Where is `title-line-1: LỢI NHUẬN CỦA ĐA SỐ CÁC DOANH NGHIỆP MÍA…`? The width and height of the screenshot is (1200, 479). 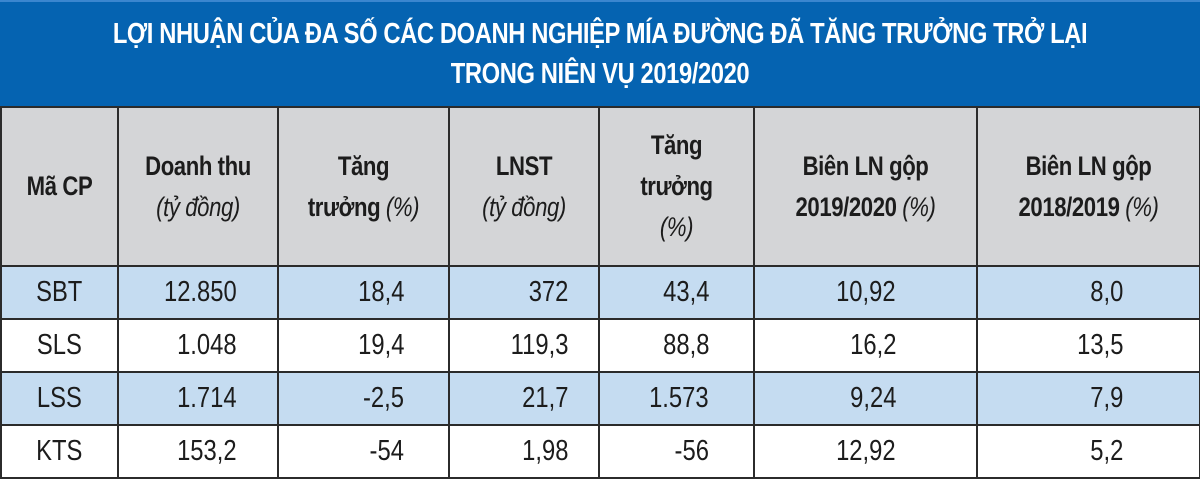 title-line-1: LỢI NHUẬN CỦA ĐA SỐ CÁC DOANH NGHIỆP MÍA… is located at coordinates (600, 34).